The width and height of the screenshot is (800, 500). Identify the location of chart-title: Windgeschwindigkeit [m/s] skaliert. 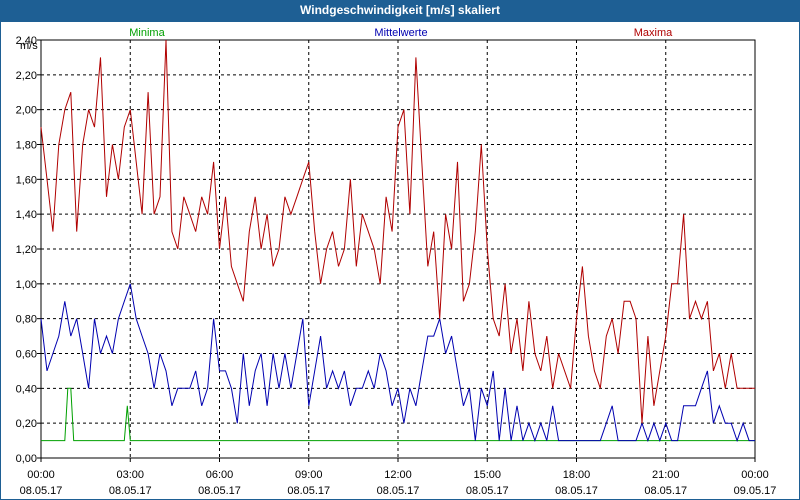
(400, 10).